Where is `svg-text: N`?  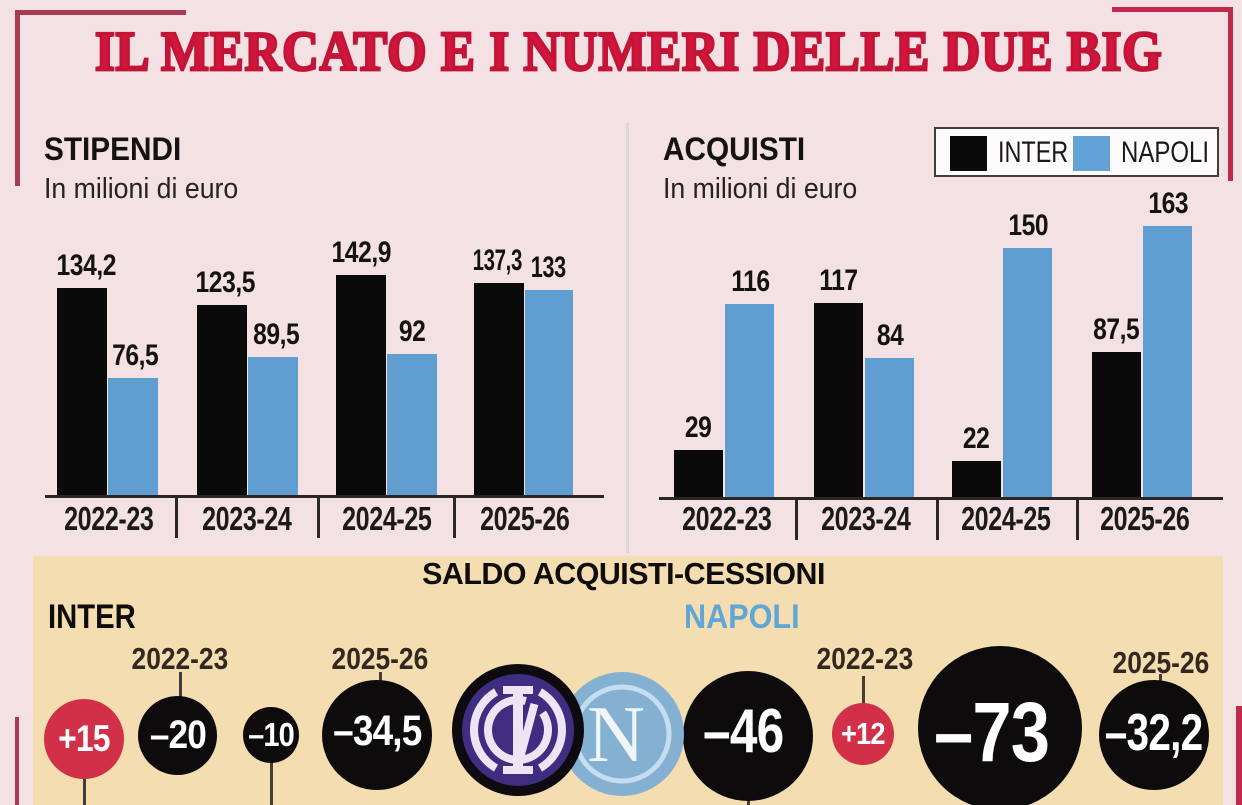
svg-text: N is located at coordinates (616, 735).